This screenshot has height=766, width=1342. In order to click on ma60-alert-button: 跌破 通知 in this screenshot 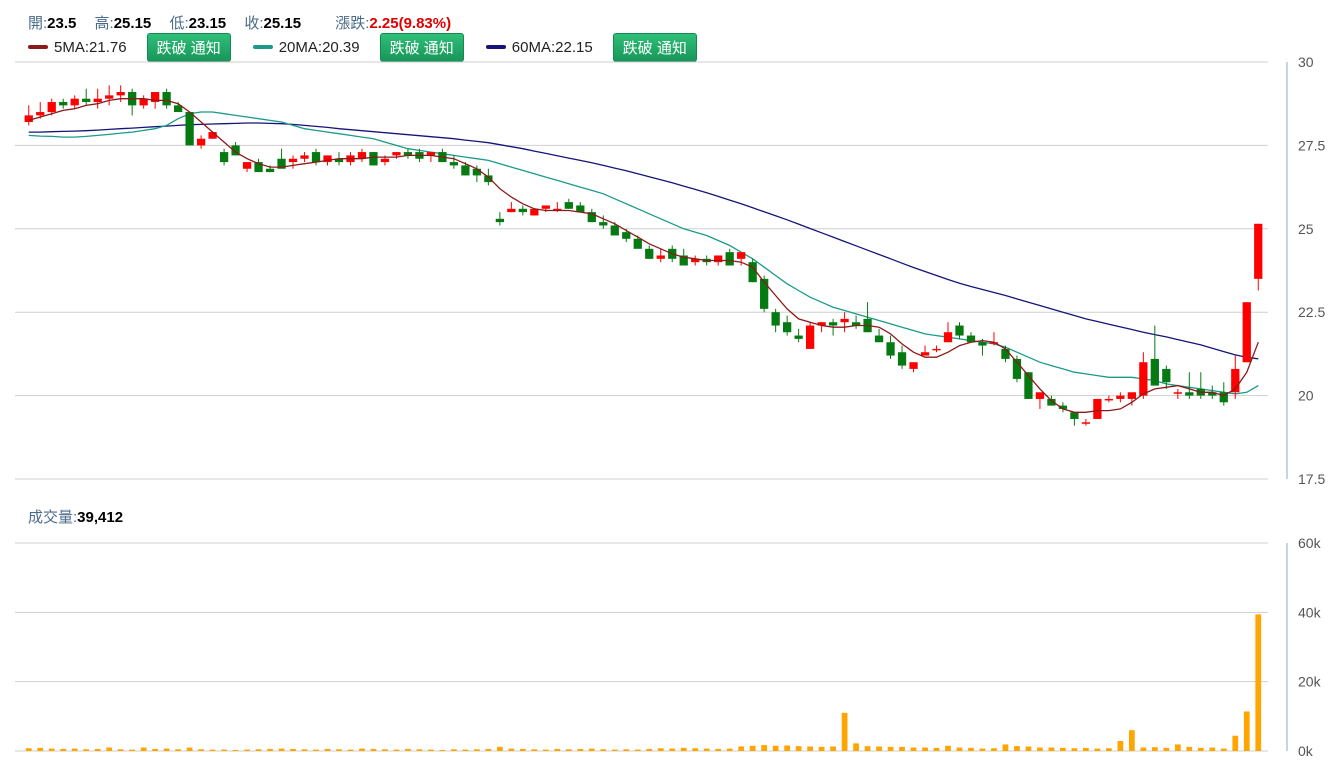, I will do `click(654, 47)`.